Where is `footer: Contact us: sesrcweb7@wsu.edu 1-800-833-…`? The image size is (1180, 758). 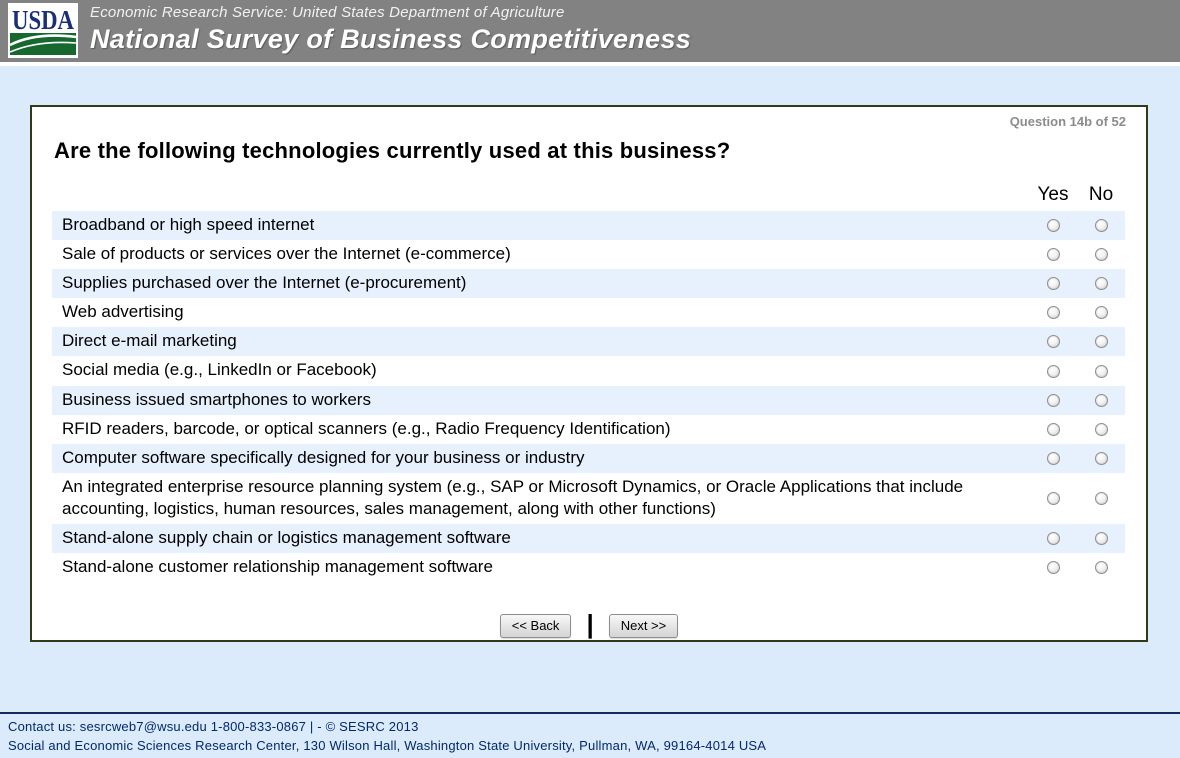 footer: Contact us: sesrcweb7@wsu.edu 1-800-833-… is located at coordinates (590, 735).